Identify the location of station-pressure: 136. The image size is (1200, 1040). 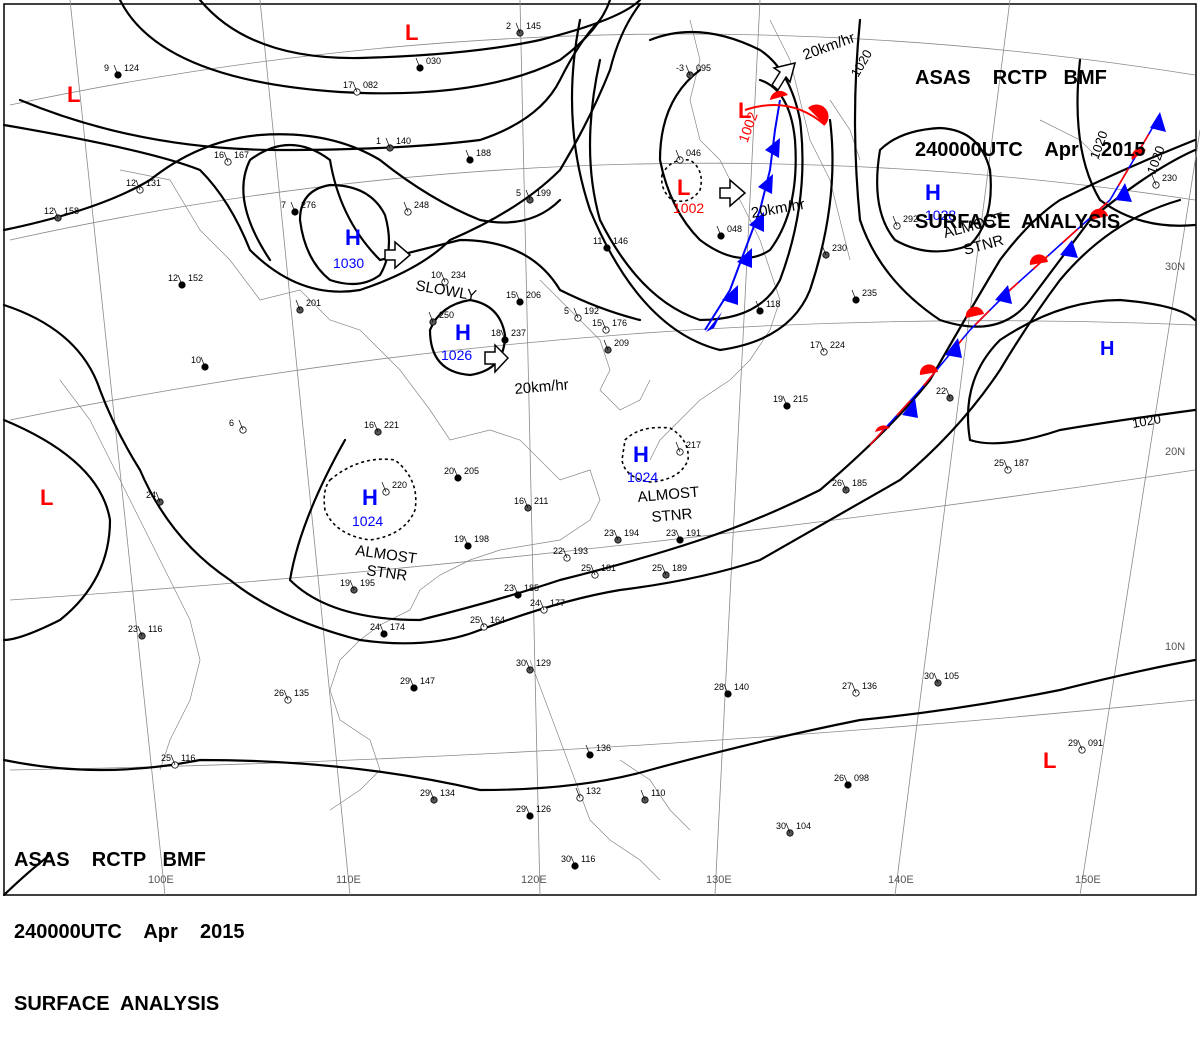
(869, 686).